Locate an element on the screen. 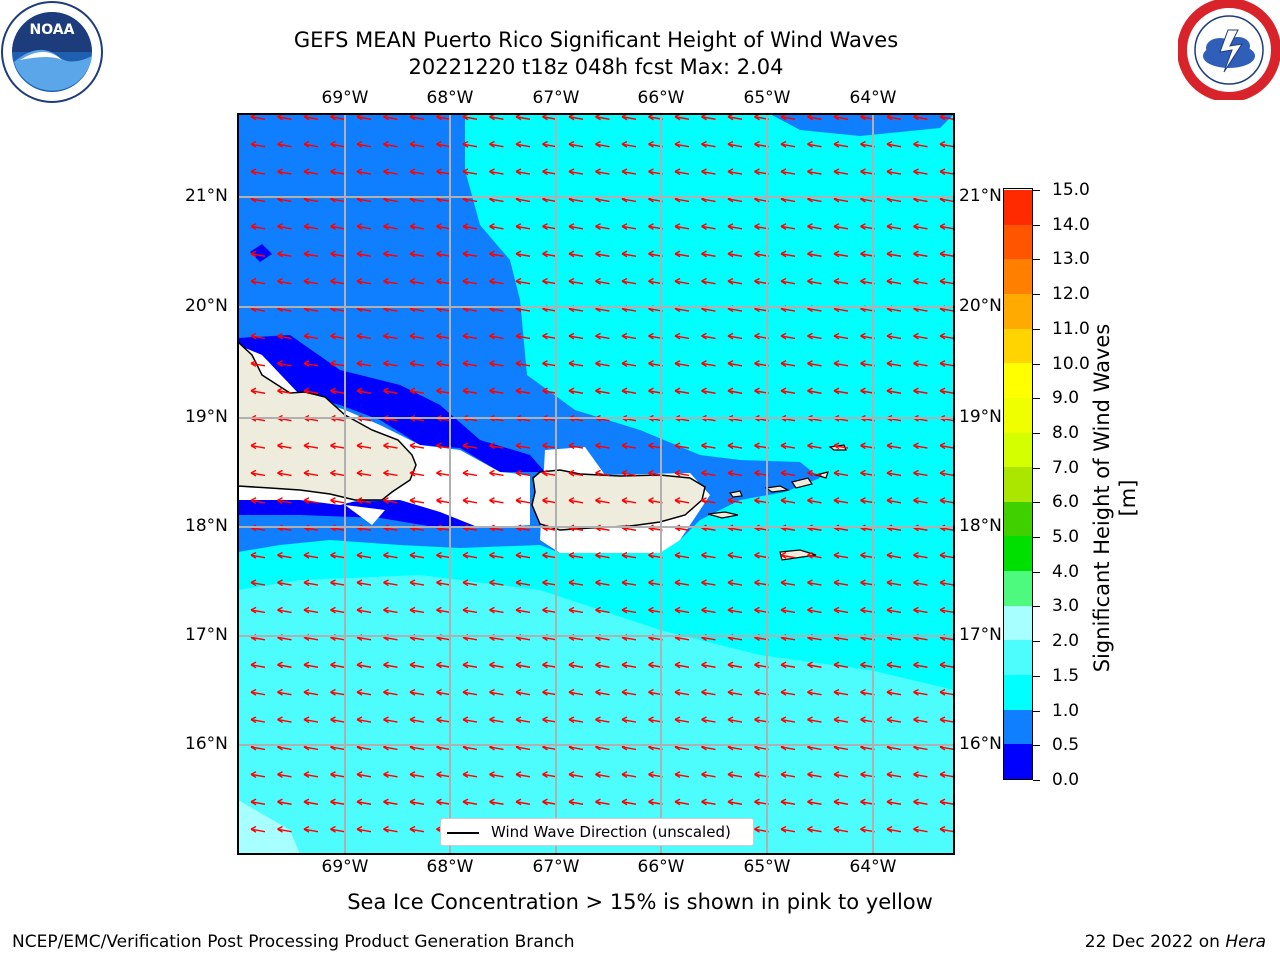 The width and height of the screenshot is (1280, 960). wave-field-0p5-south is located at coordinates (356, 514).